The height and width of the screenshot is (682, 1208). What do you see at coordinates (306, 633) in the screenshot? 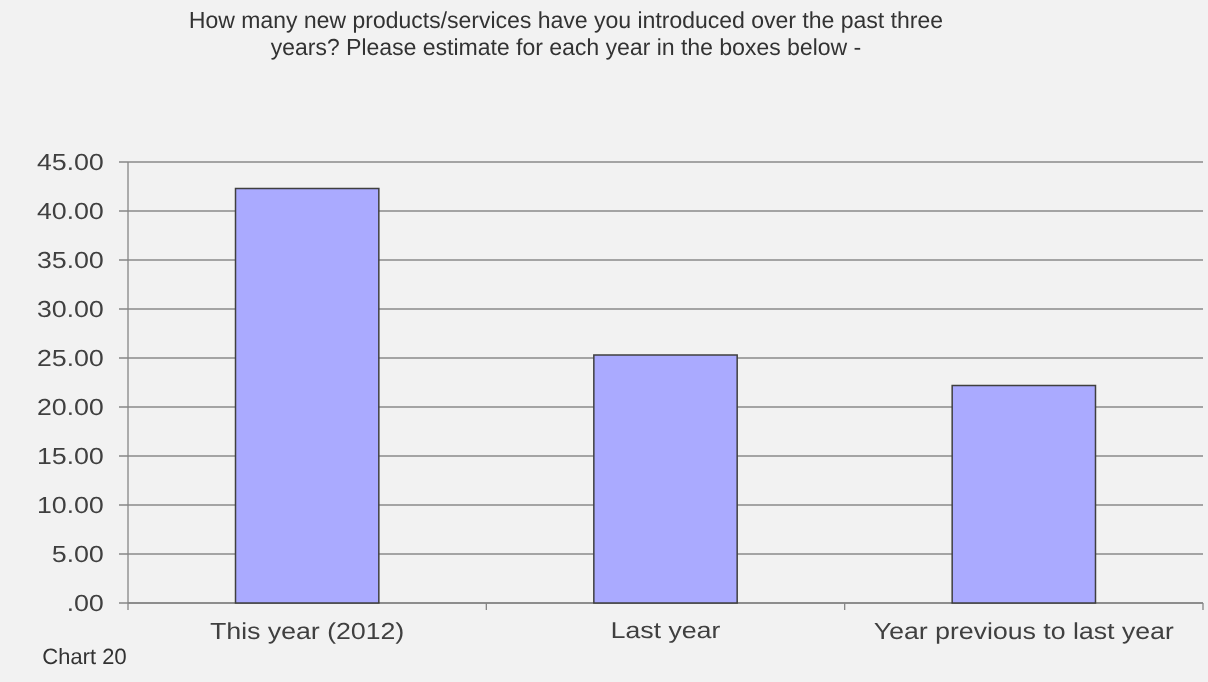
I see `x-tick-label: This year (2012)` at bounding box center [306, 633].